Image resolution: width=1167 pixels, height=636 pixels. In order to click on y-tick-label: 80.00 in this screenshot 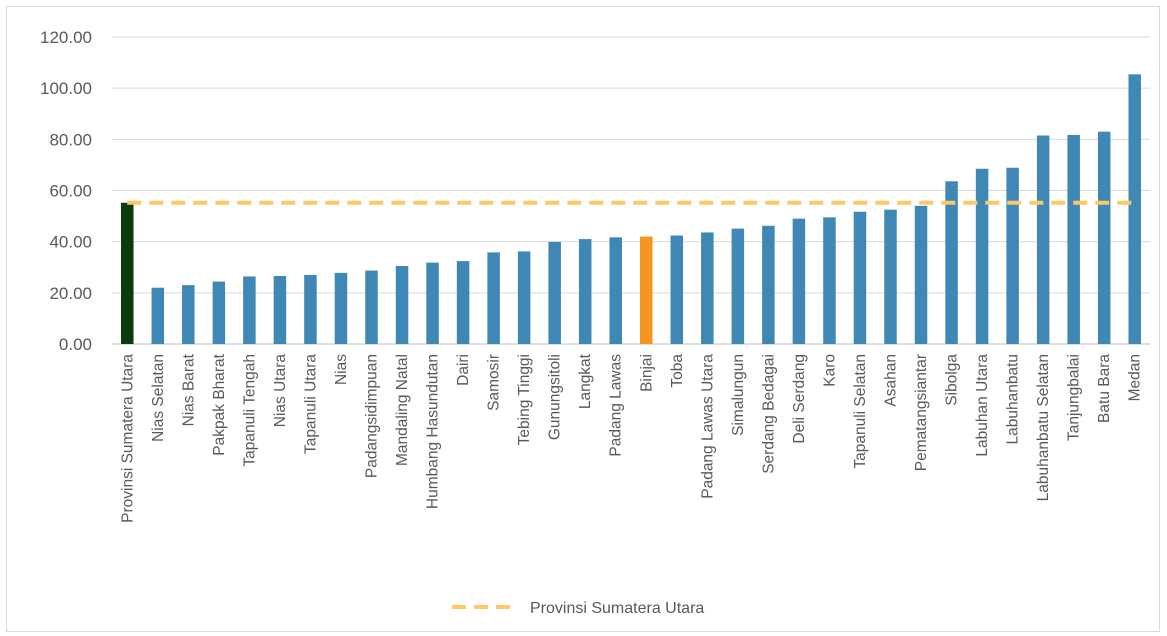, I will do `click(70, 139)`.